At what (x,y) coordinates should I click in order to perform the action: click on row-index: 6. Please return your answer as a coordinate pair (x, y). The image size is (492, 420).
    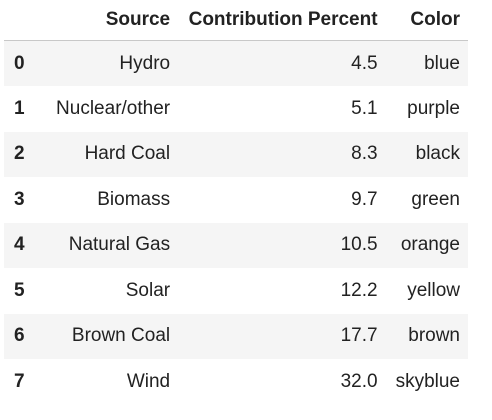
    Looking at the image, I should click on (19, 336).